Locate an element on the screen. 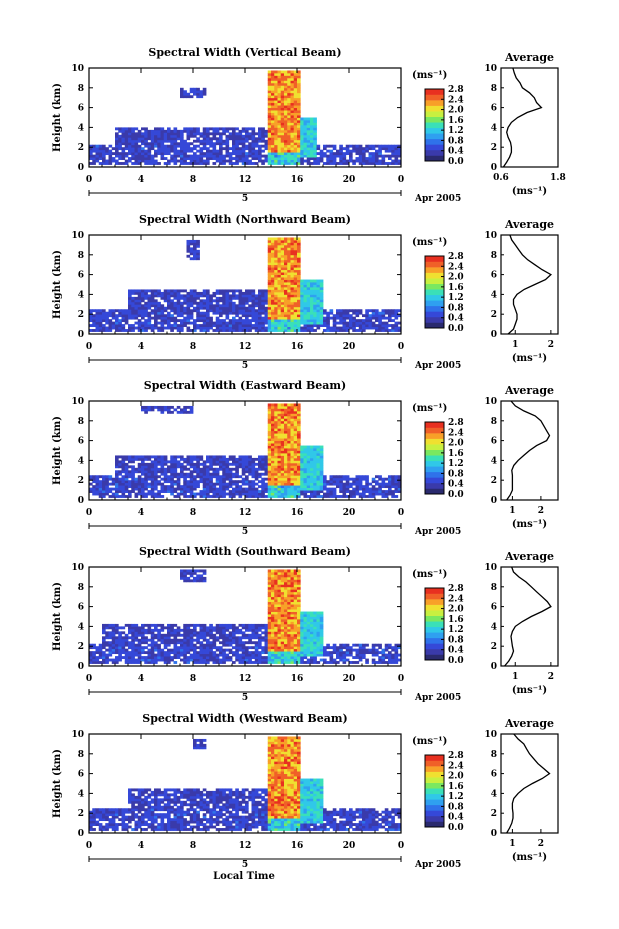  x-tick-label: 8 is located at coordinates (193, 347).